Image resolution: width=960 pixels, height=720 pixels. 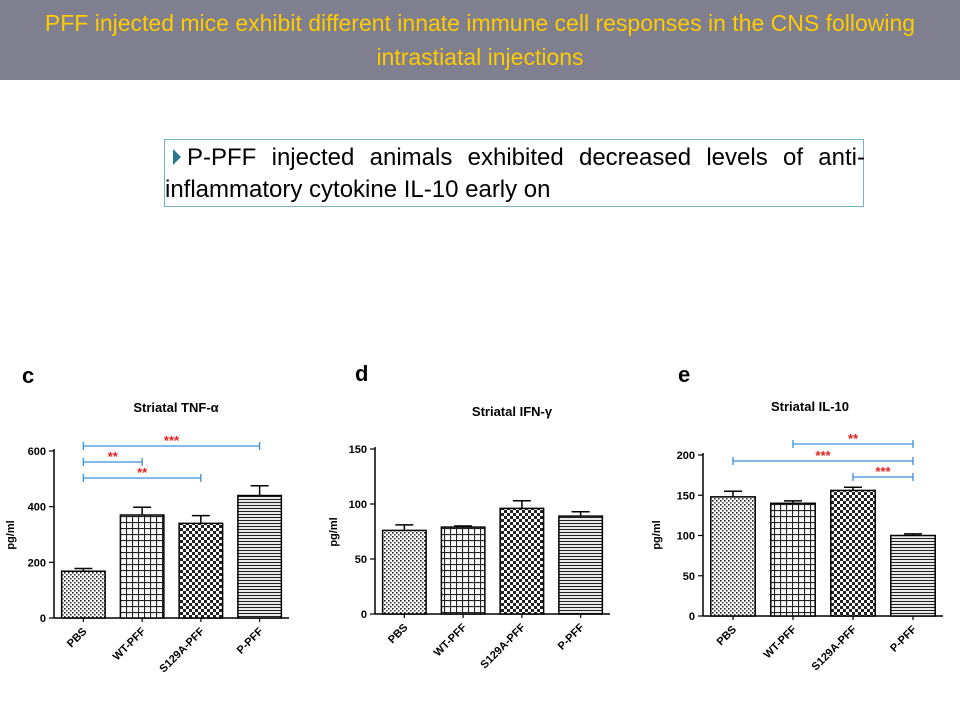 What do you see at coordinates (361, 373) in the screenshot?
I see `panel-label: d` at bounding box center [361, 373].